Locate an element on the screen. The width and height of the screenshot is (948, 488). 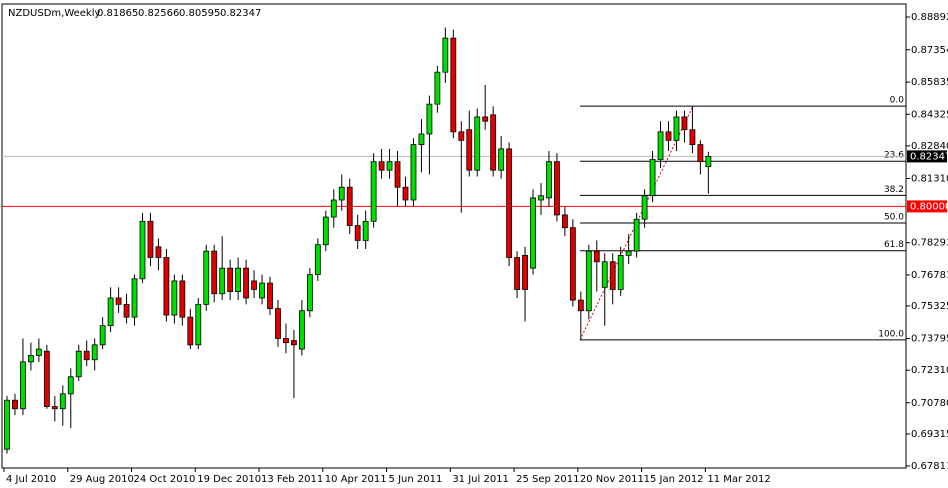
low-value: 0.80595 is located at coordinates (199, 13).